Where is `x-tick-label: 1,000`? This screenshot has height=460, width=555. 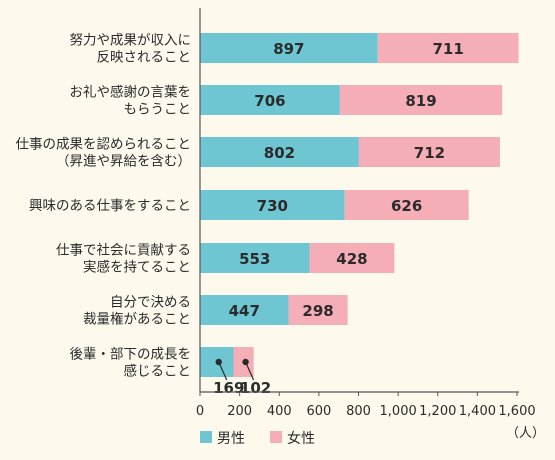 x-tick-label: 1,000 is located at coordinates (398, 411).